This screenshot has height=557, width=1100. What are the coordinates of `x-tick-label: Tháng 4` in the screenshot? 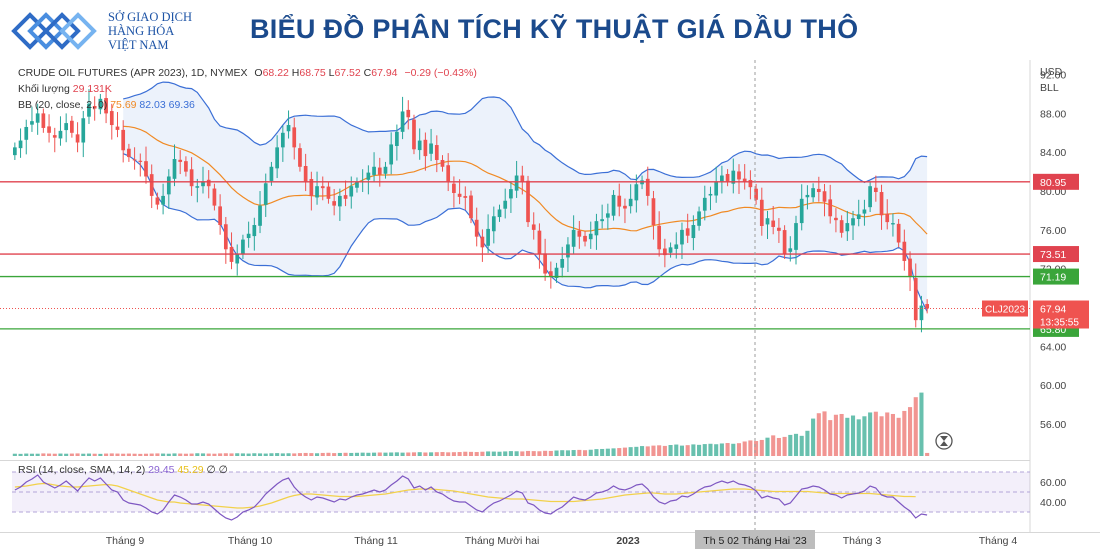 It's located at (998, 541).